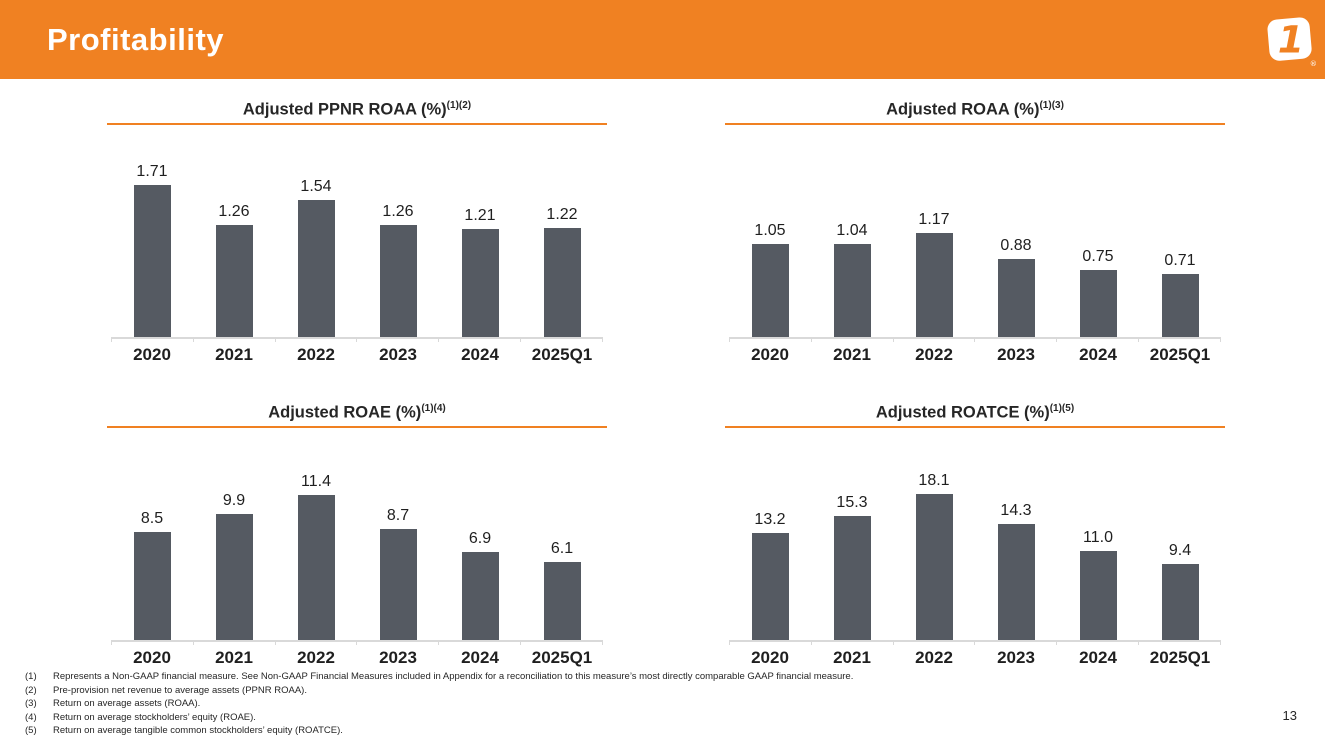 The image size is (1333, 749). What do you see at coordinates (934, 274) in the screenshot?
I see `bar-group: 1.17` at bounding box center [934, 274].